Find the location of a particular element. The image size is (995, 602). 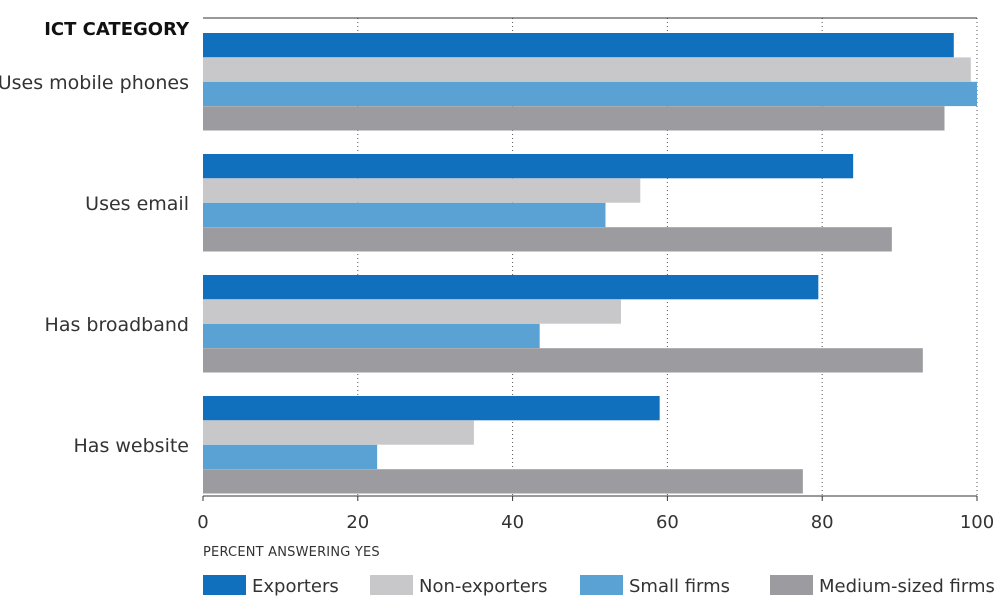

legend-label-1: Non-exporters is located at coordinates (483, 586).